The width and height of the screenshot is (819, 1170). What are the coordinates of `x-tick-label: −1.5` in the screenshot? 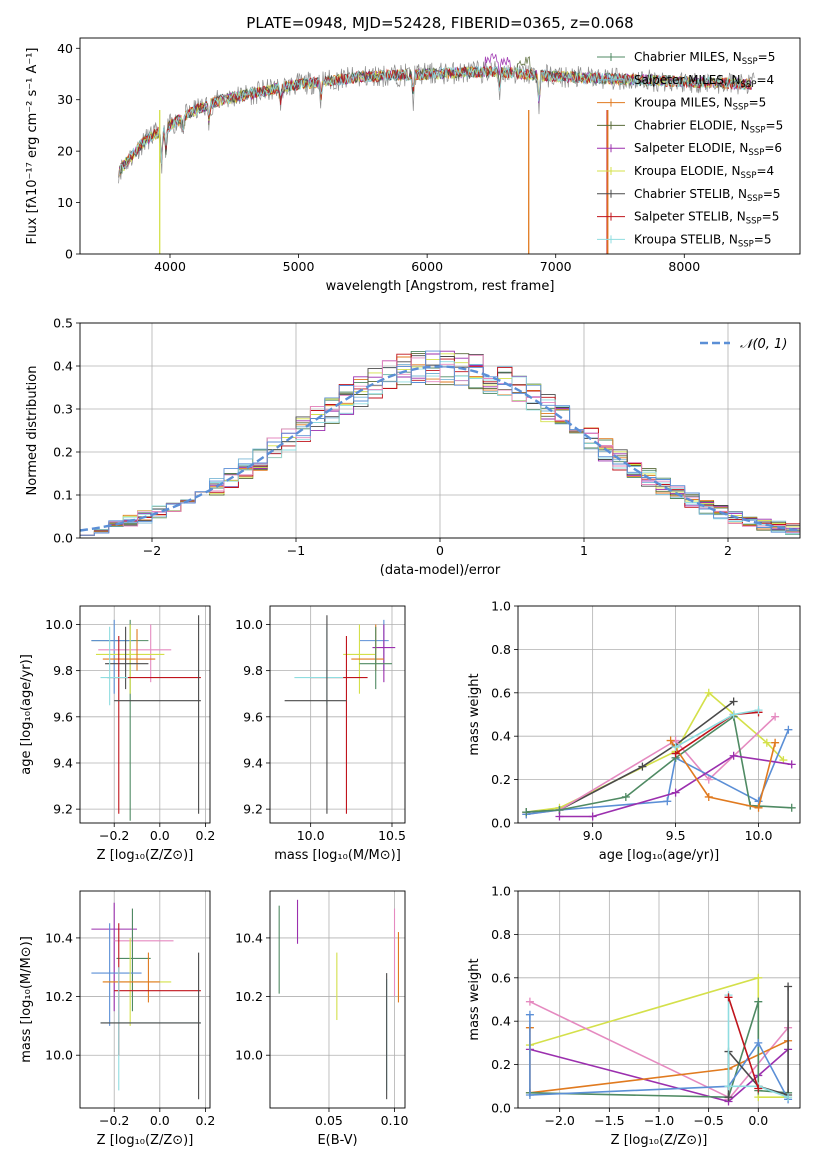 It's located at (609, 1120).